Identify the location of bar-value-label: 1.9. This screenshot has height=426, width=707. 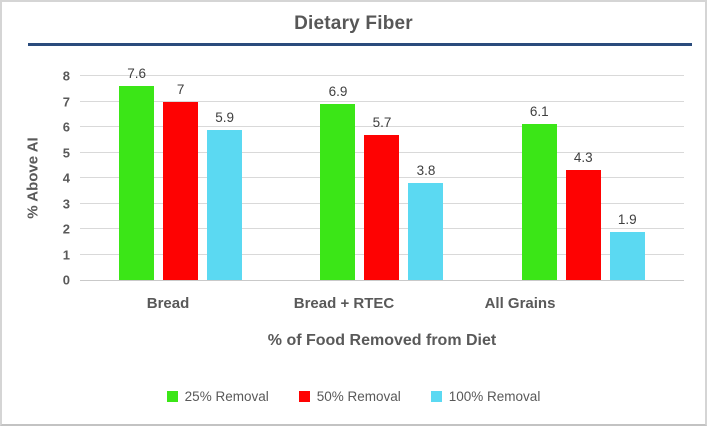
(627, 219).